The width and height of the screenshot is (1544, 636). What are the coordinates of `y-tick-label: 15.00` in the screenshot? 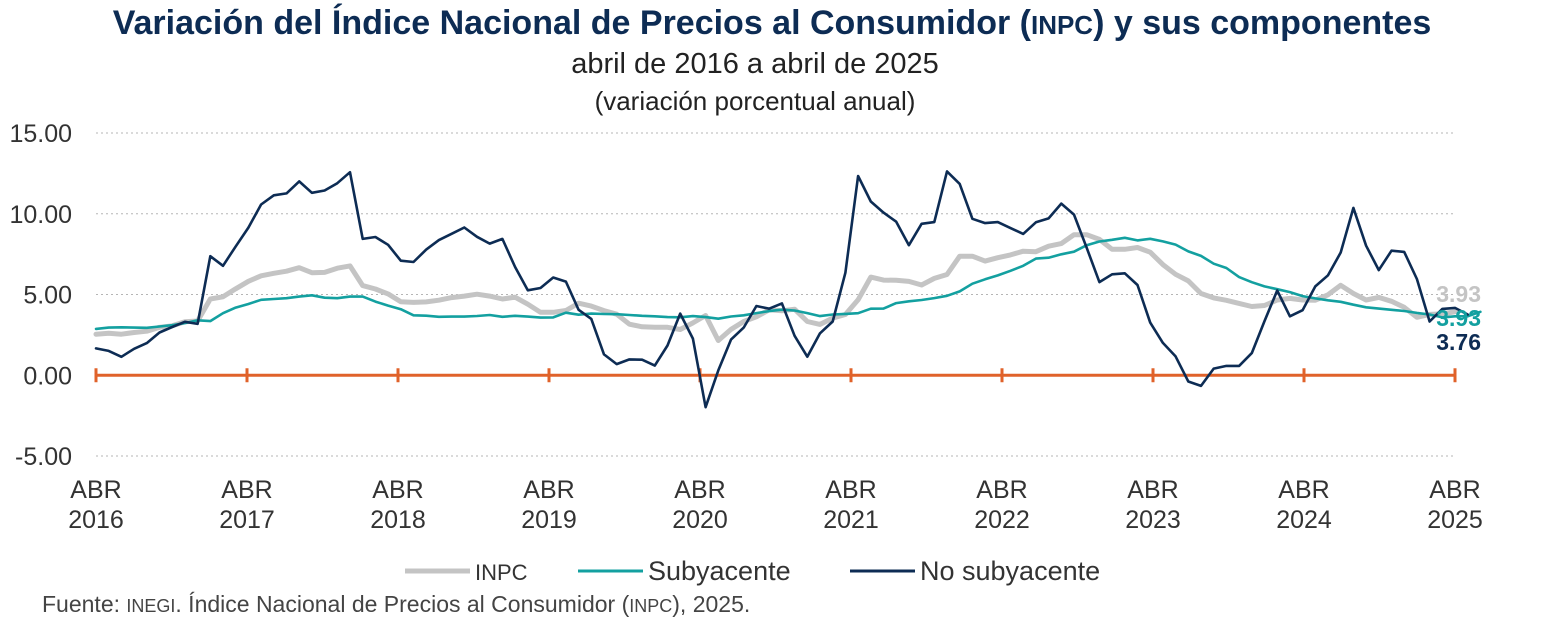 It's located at (40, 134).